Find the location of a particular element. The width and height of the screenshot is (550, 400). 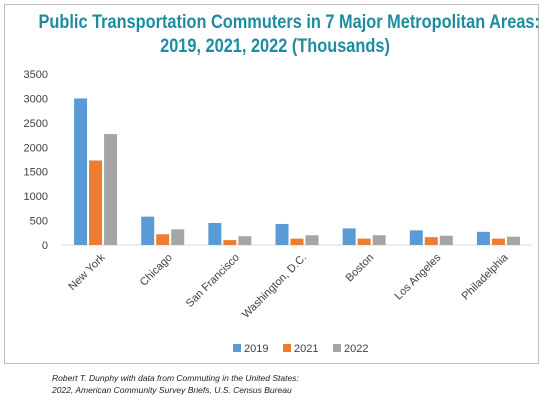

legend-swatch-2021 is located at coordinates (287, 348).